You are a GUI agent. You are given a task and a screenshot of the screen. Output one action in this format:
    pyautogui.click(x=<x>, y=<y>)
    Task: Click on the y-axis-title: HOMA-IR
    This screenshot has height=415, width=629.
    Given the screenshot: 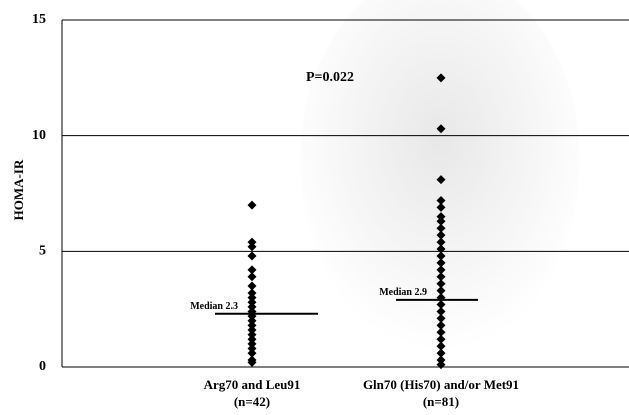 What is the action you would take?
    pyautogui.click(x=18, y=189)
    